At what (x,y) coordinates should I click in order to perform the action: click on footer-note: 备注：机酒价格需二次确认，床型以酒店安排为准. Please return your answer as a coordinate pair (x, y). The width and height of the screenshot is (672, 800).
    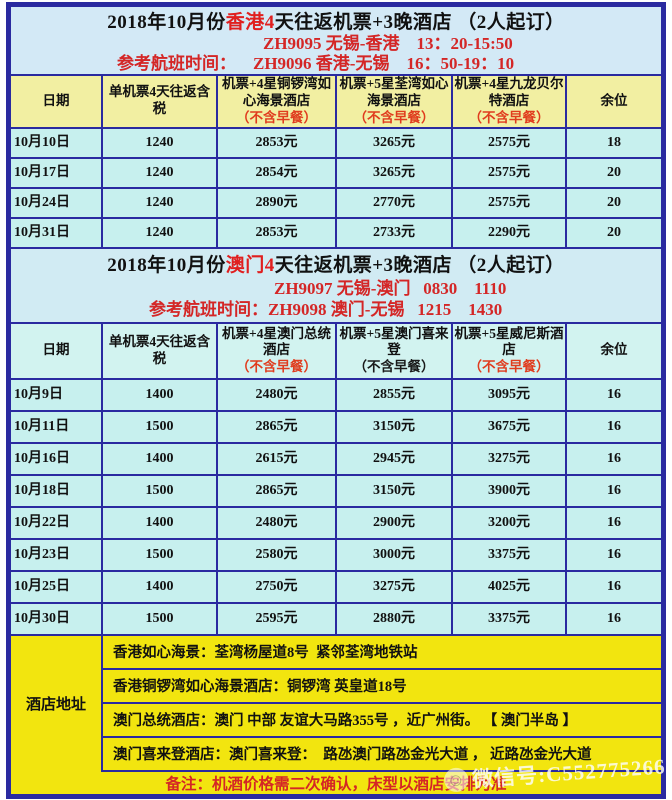
    Looking at the image, I should click on (336, 782).